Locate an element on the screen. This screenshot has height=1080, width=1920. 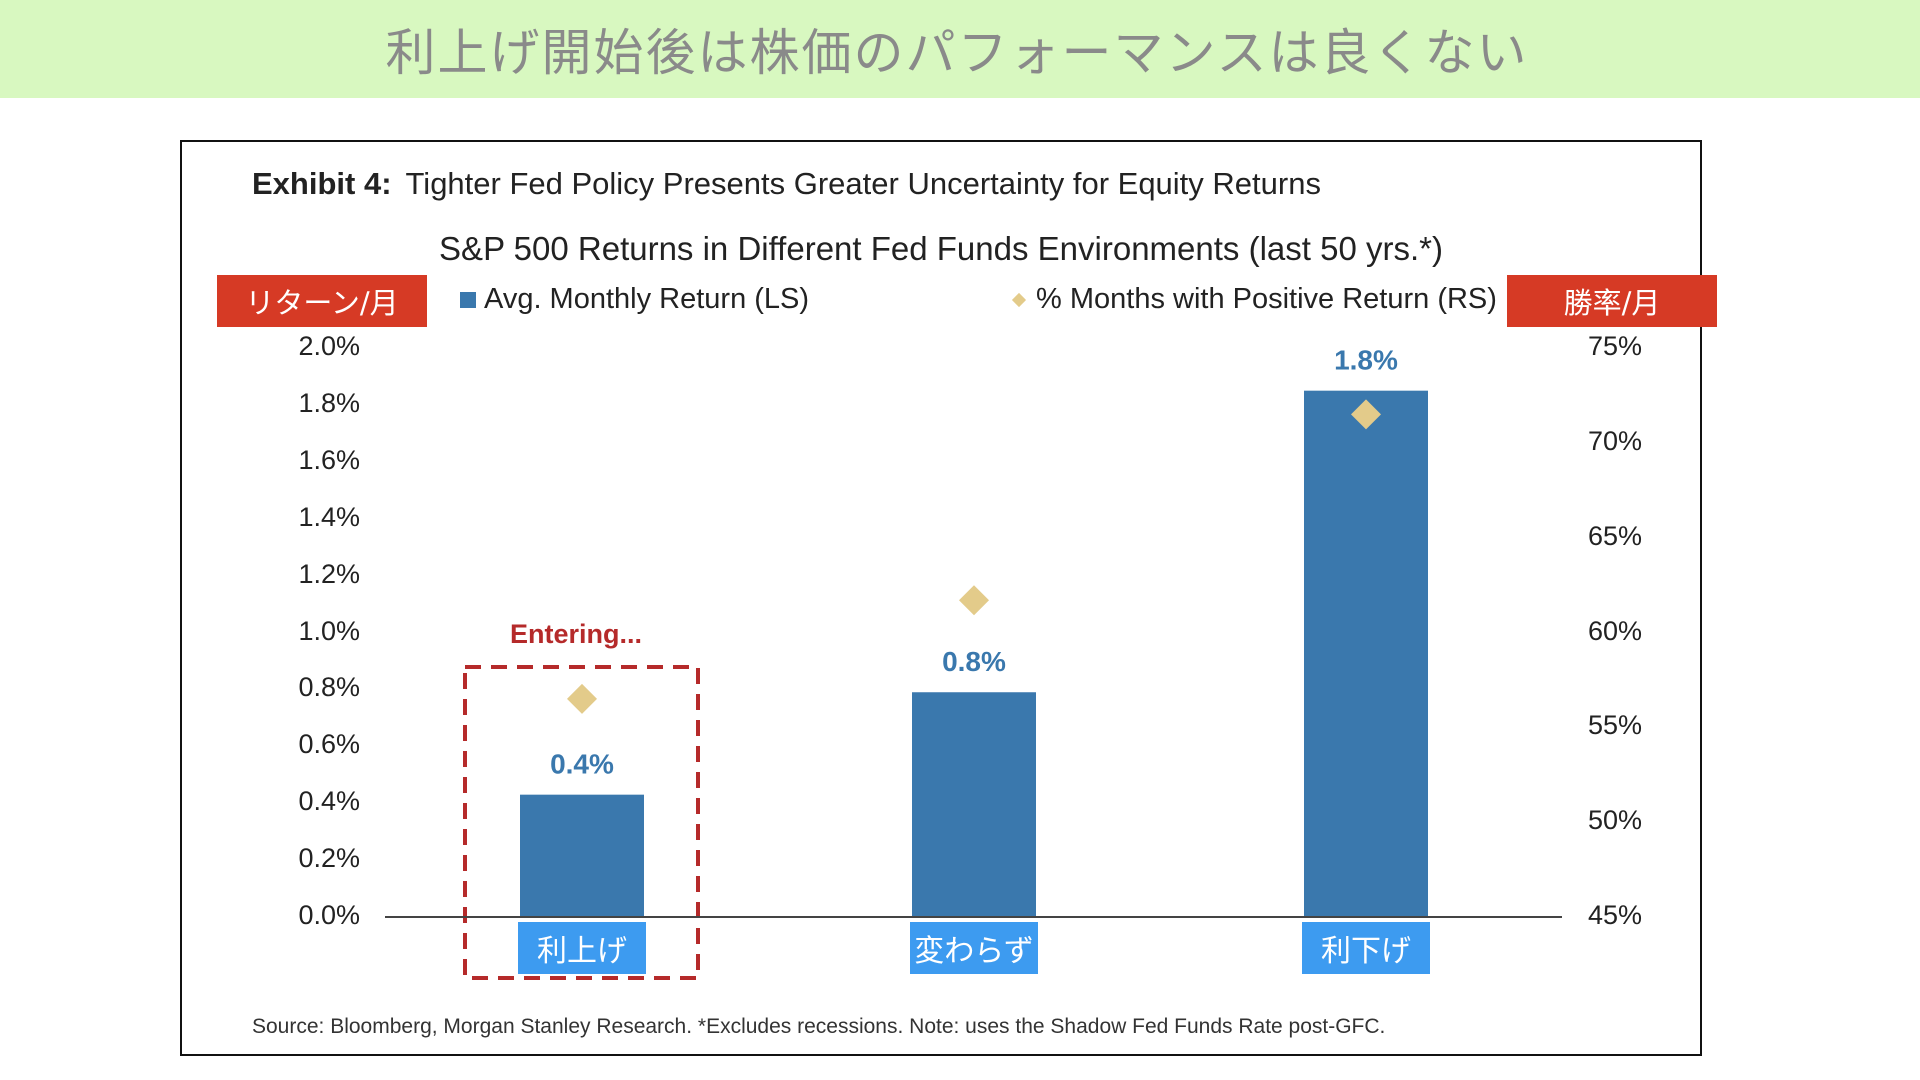
right-tick-label: 60% is located at coordinates (1615, 630).